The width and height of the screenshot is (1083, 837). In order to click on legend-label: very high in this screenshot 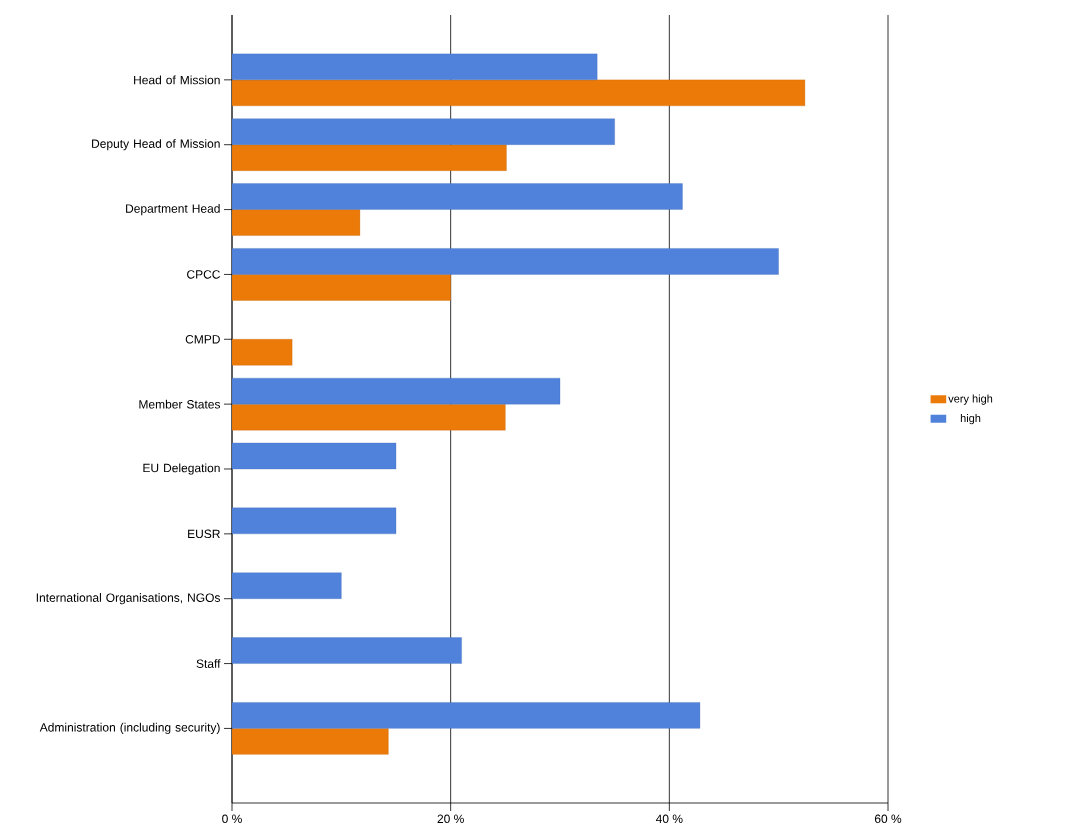, I will do `click(970, 399)`.